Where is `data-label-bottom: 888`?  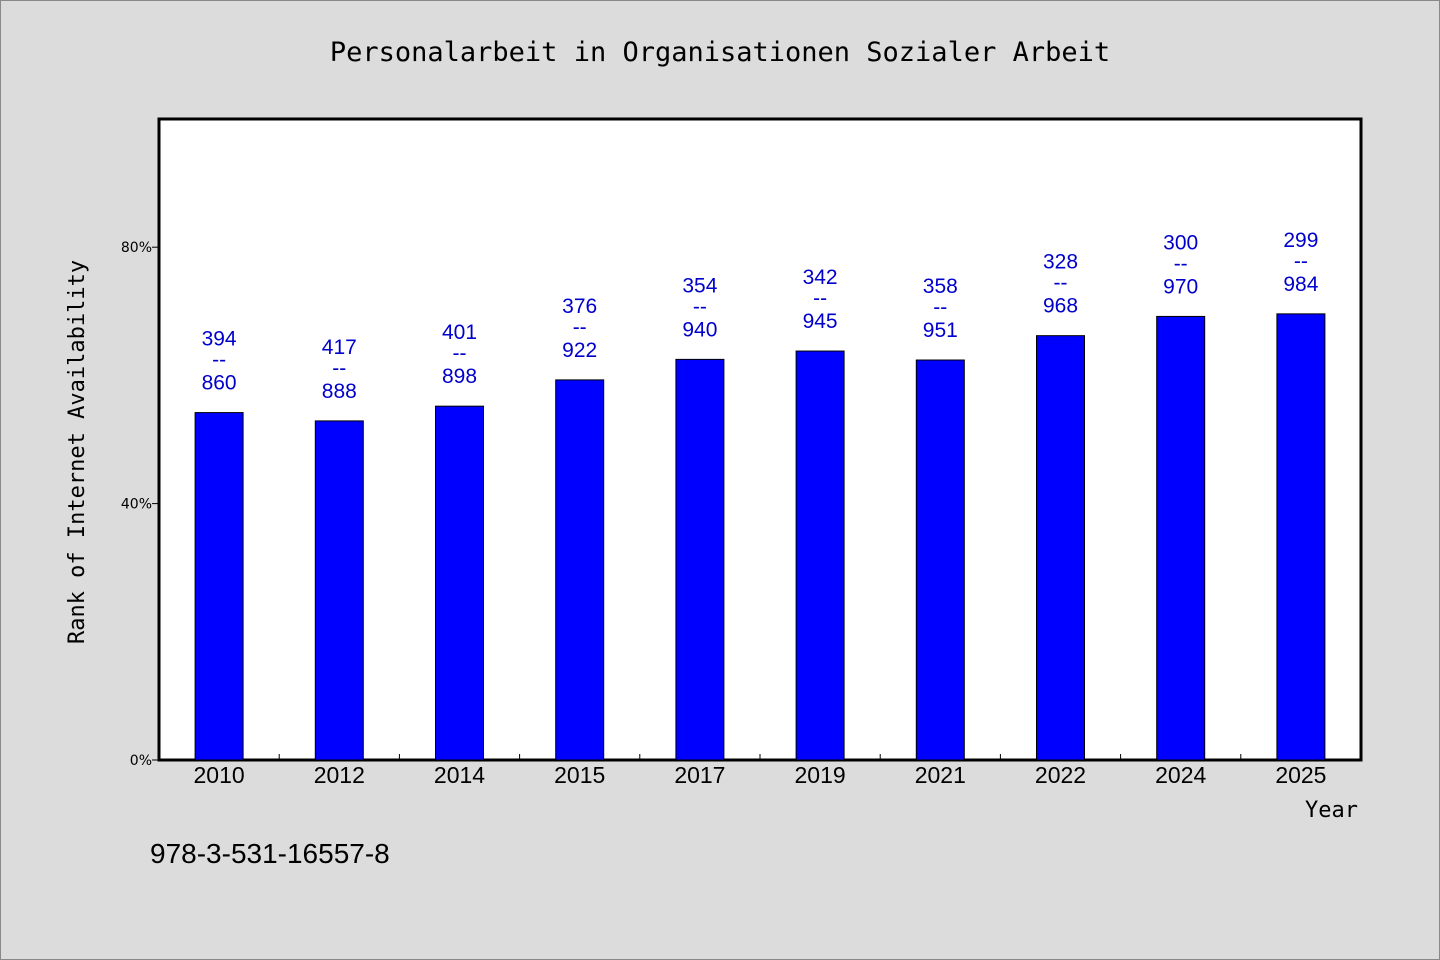 data-label-bottom: 888 is located at coordinates (339, 391).